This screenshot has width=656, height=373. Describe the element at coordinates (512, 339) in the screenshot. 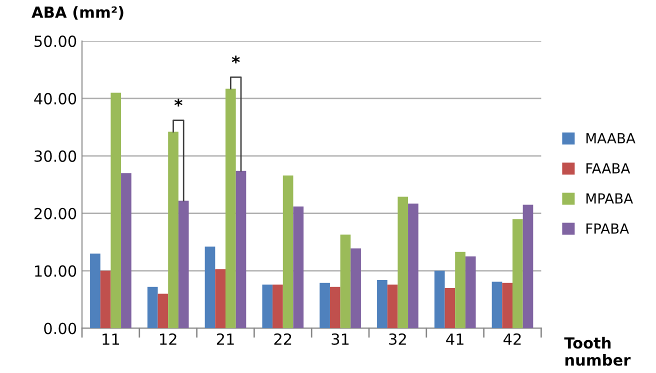

I see `x-tick-label: 42` at that location.